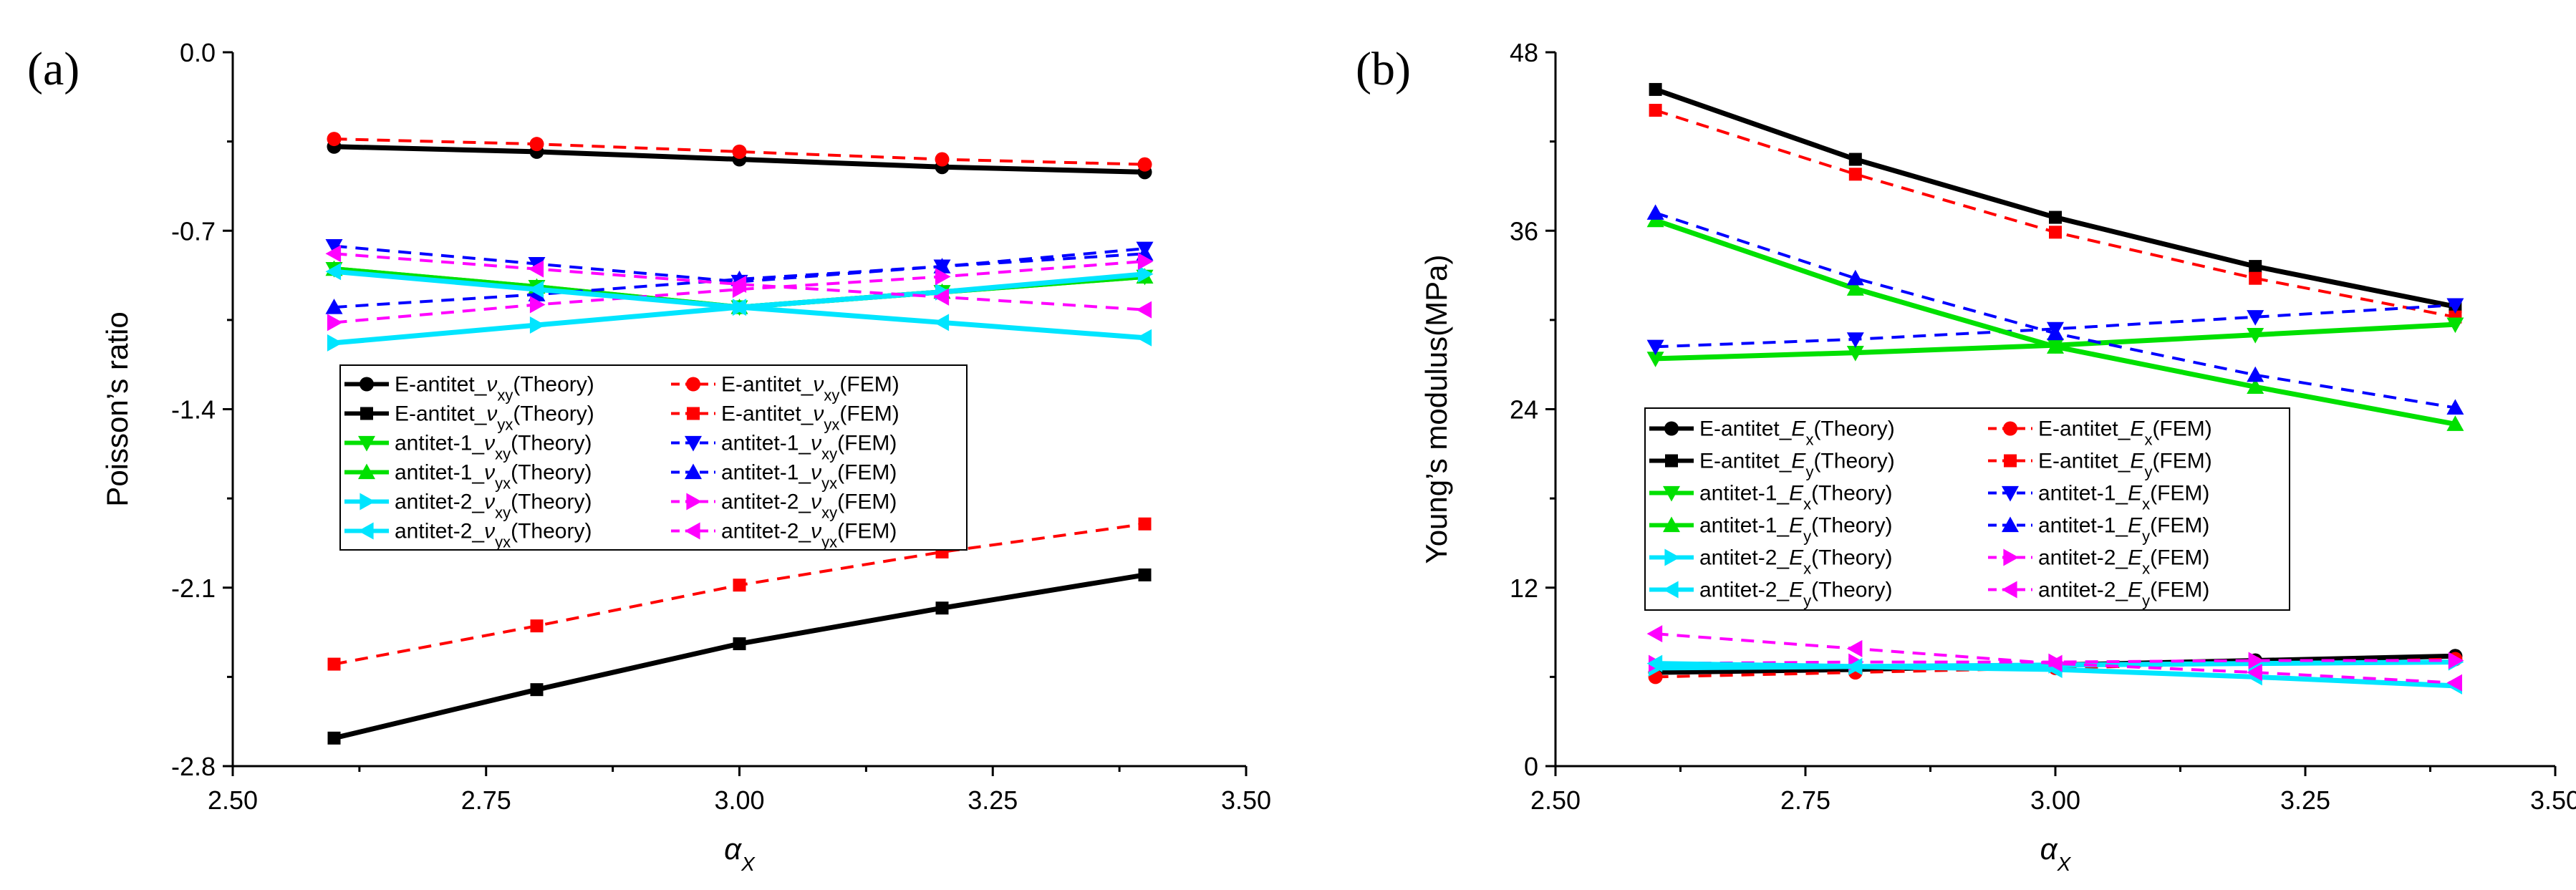 The image size is (2576, 890). I want to click on x-tick-label: 2.75, so click(1805, 800).